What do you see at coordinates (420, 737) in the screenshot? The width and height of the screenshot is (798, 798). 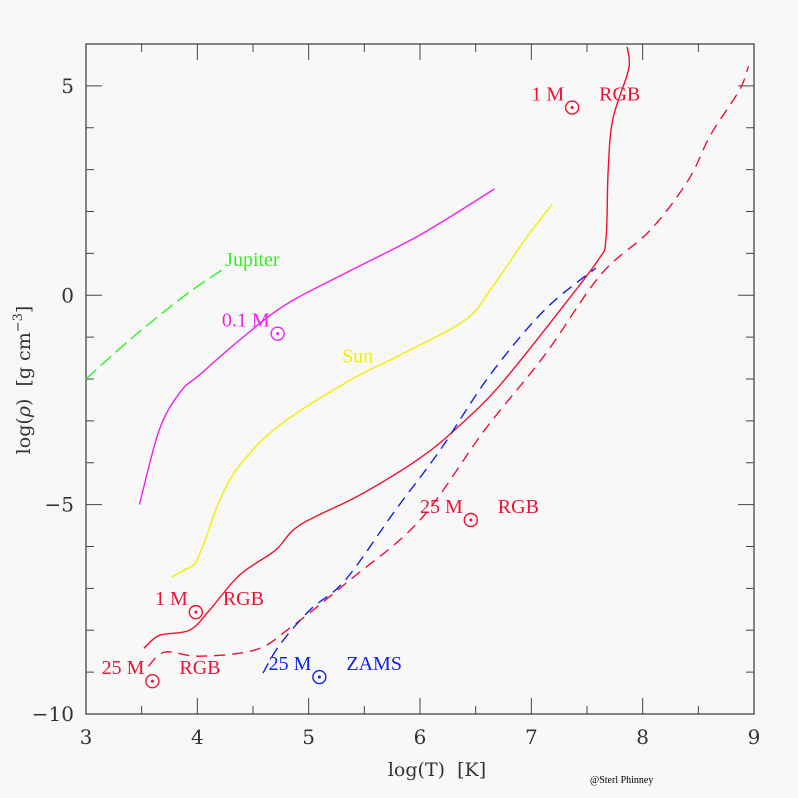 I see `x-tick-label: 6` at bounding box center [420, 737].